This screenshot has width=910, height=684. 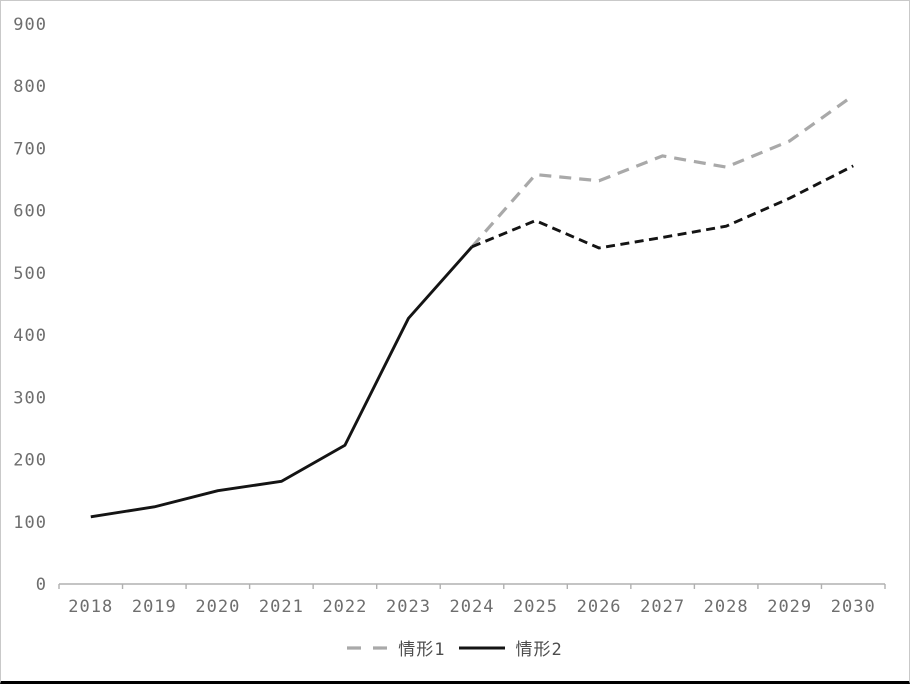 I want to click on x-tick-label: 2024, so click(x=472, y=607).